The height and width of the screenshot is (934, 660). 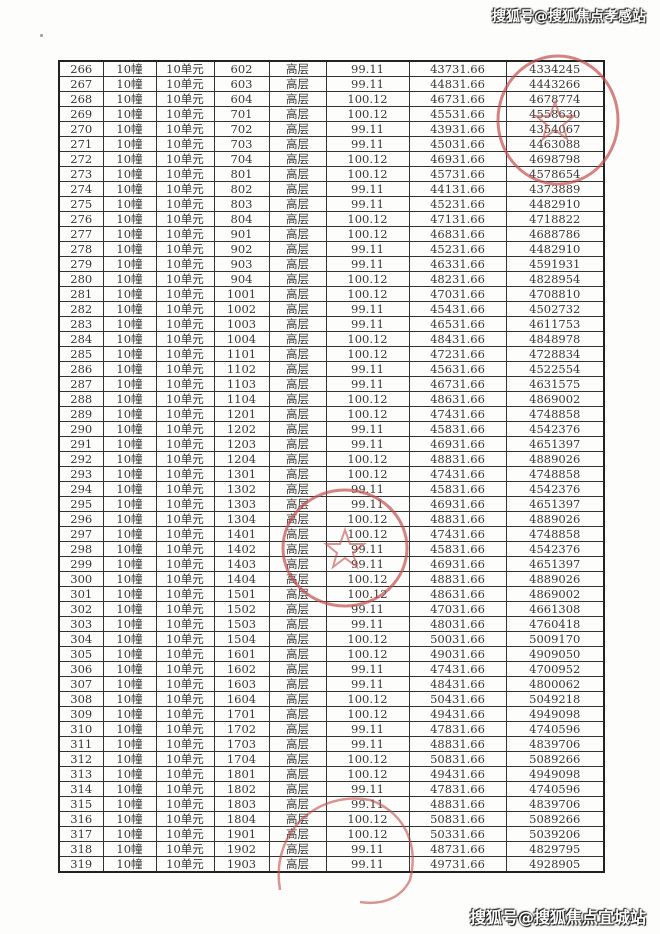 What do you see at coordinates (555, 549) in the screenshot?
I see `total-price-cell: 4542376` at bounding box center [555, 549].